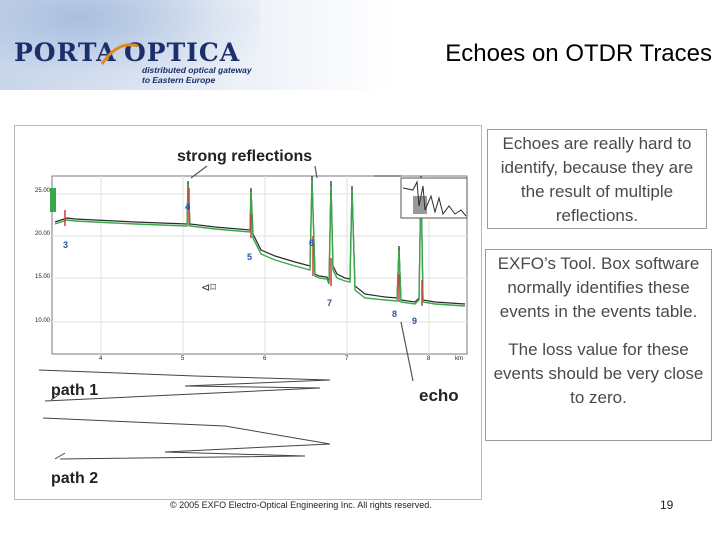 This screenshot has width=720, height=540. I want to click on path1-label: path 1, so click(75, 390).